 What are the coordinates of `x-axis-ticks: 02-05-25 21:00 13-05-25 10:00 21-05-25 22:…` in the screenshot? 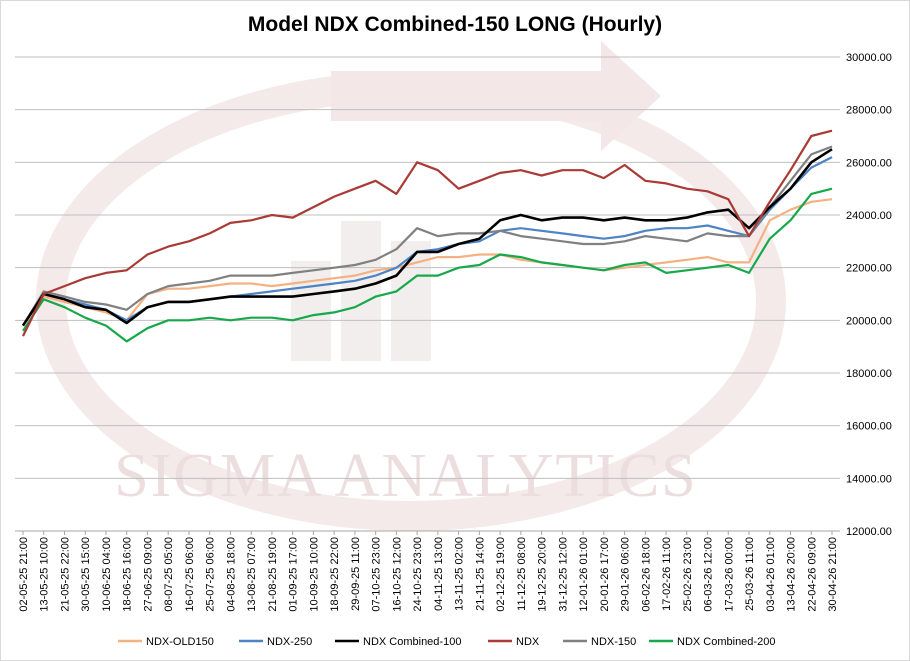 It's located at (428, 571).